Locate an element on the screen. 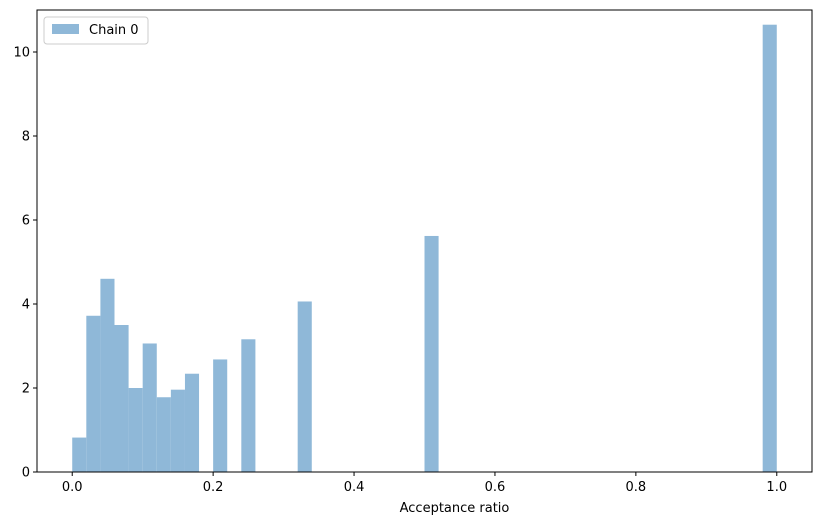 This screenshot has height=525, width=822. legend: Chain 0 is located at coordinates (96, 30).